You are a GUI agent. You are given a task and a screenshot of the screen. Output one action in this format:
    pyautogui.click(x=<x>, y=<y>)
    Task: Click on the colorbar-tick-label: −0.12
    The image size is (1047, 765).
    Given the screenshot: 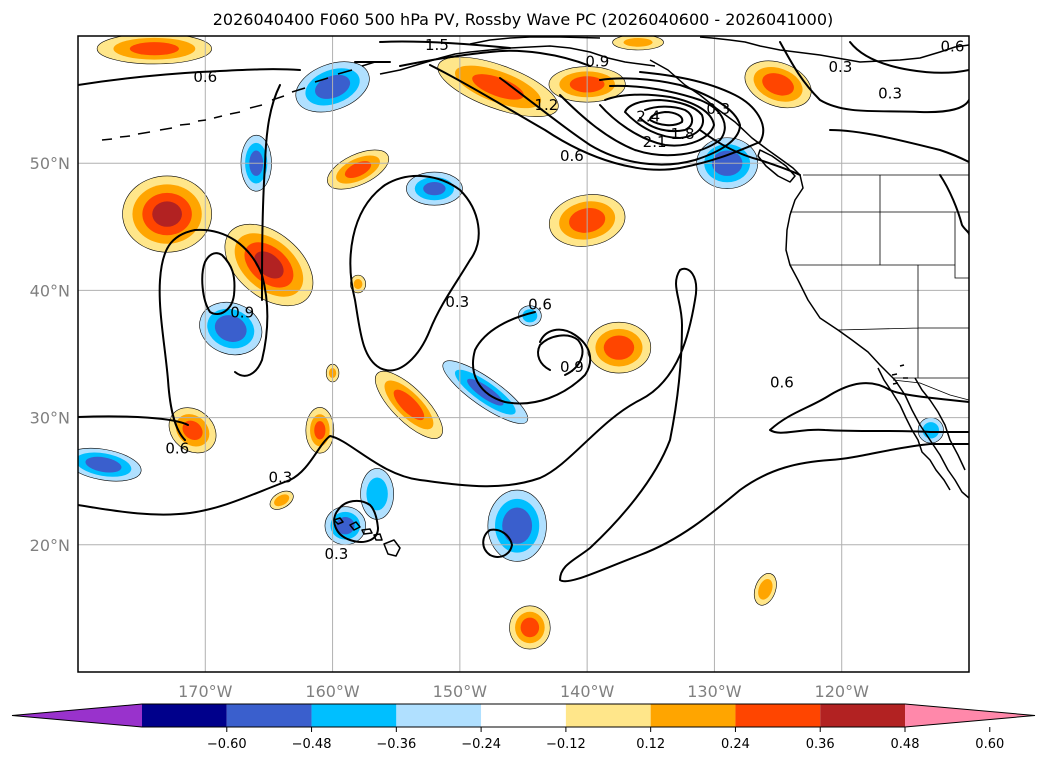 What is the action you would take?
    pyautogui.click(x=566, y=744)
    